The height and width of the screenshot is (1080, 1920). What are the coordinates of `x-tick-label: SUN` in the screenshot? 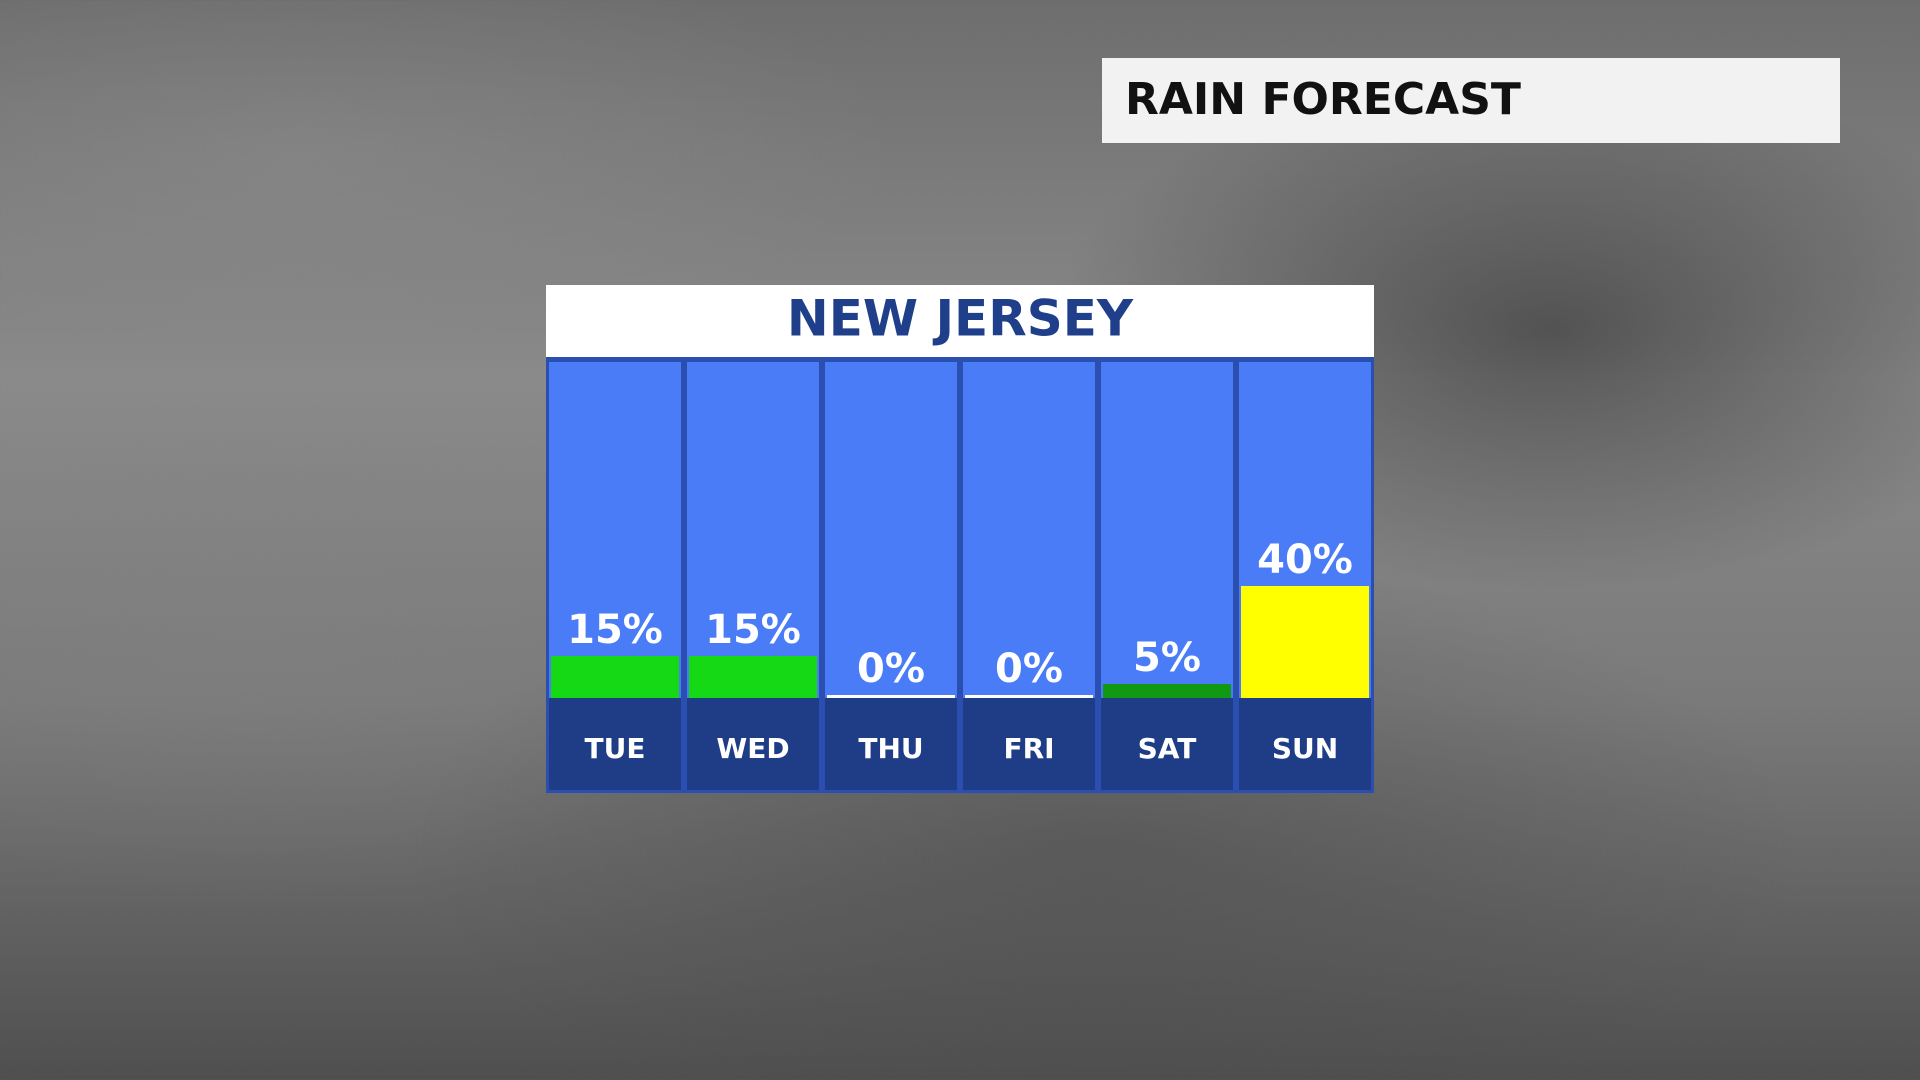 It's located at (1305, 748).